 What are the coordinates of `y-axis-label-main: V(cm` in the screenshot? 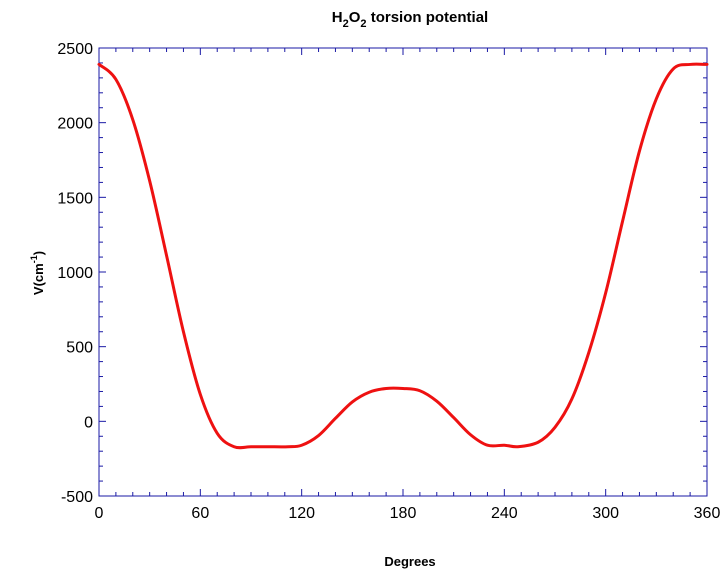 It's located at (38, 279).